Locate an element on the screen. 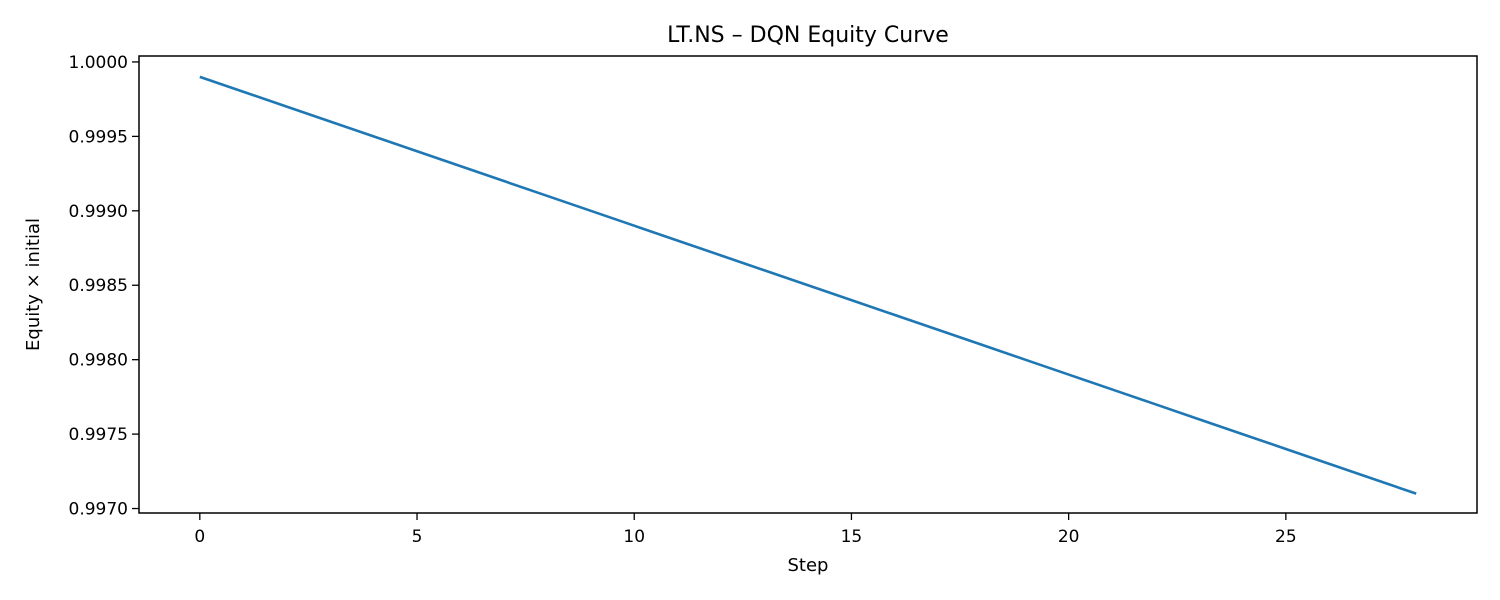 This screenshot has height=600, width=1500. x-axis-label: Step is located at coordinates (808, 565).